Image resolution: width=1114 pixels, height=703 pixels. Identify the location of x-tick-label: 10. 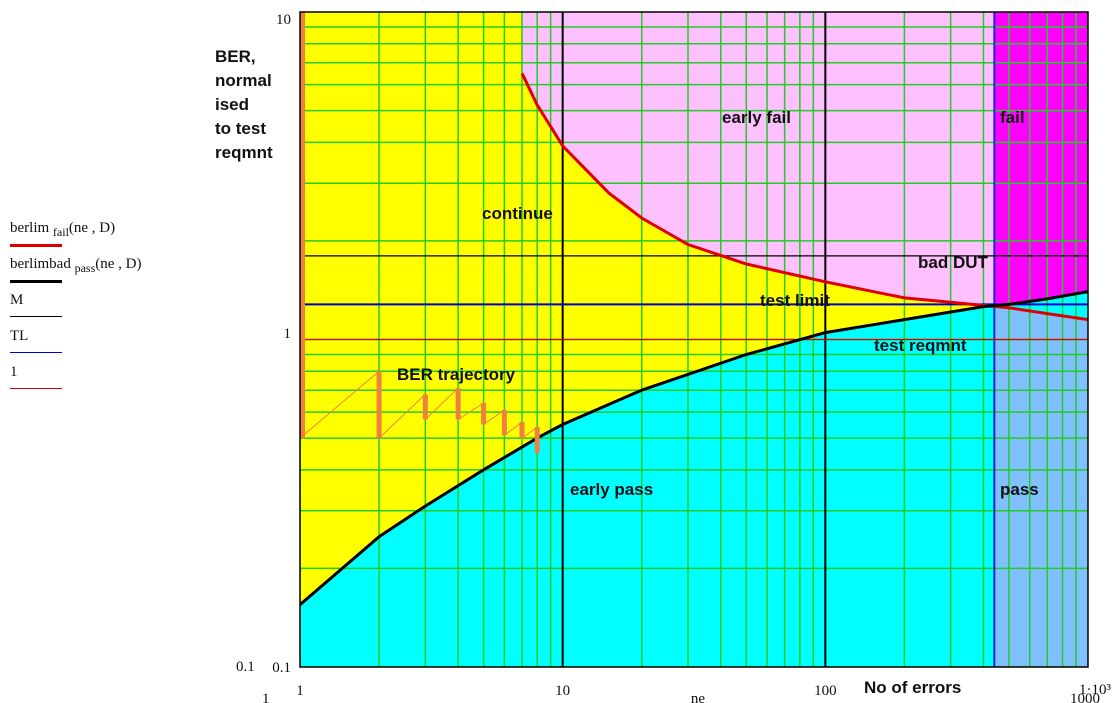
(562, 691).